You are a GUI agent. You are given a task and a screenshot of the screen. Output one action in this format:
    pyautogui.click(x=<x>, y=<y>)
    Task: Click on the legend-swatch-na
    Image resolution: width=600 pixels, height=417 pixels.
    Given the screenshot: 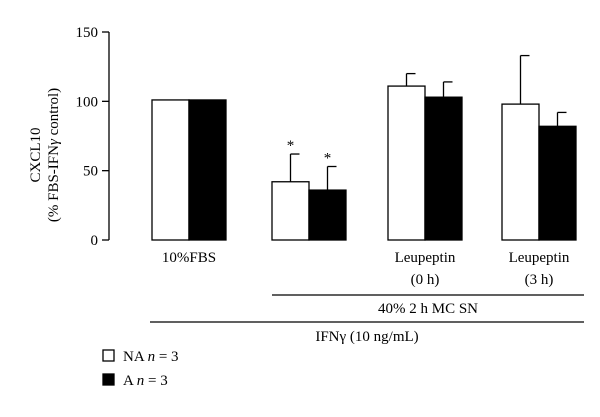 What is the action you would take?
    pyautogui.click(x=108, y=355)
    